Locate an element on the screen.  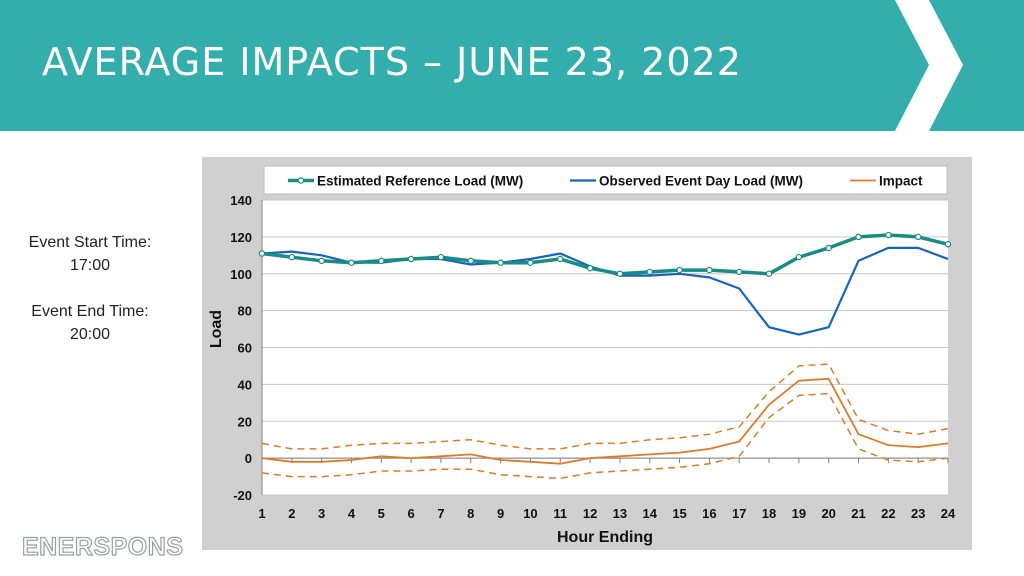
x-tick-label: 9 is located at coordinates (500, 513).